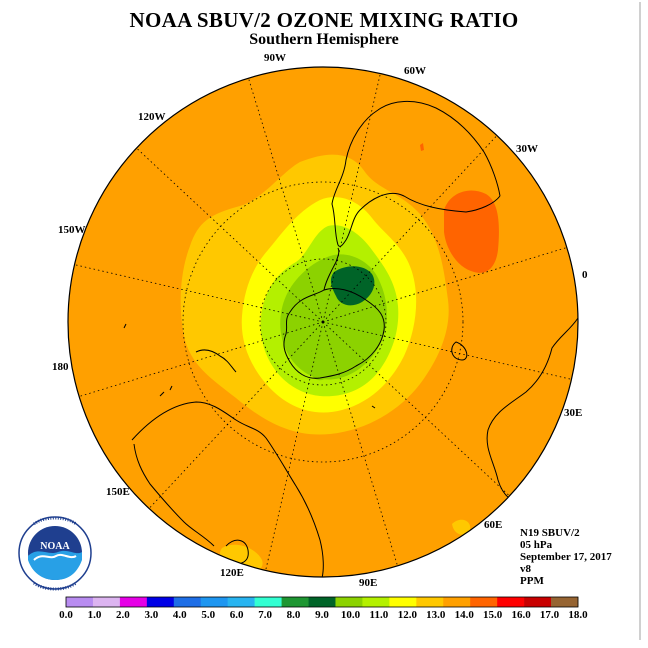 The image size is (648, 648). I want to click on color-bar-outline, so click(322, 602).